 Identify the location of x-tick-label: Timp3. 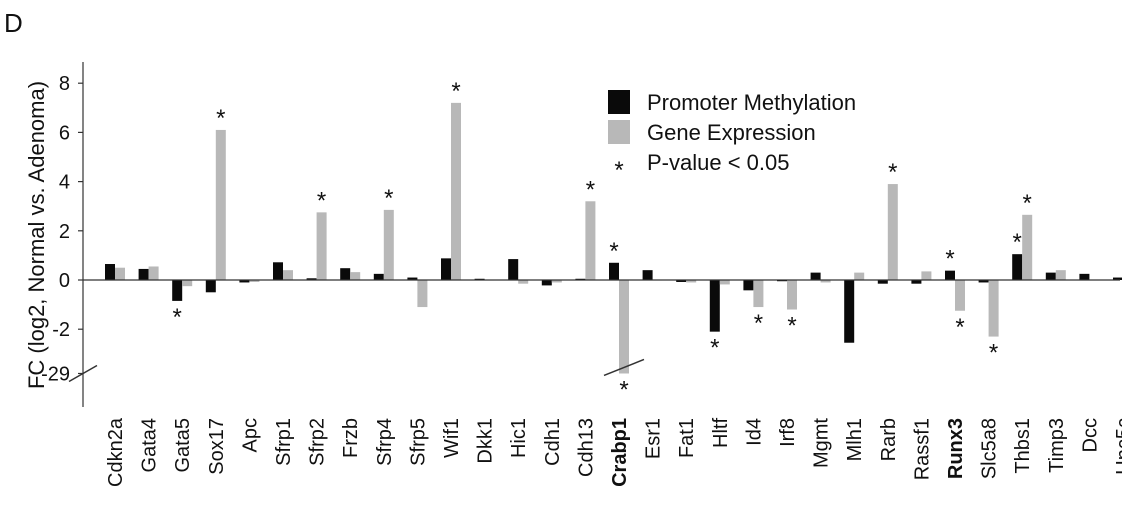
(1057, 445).